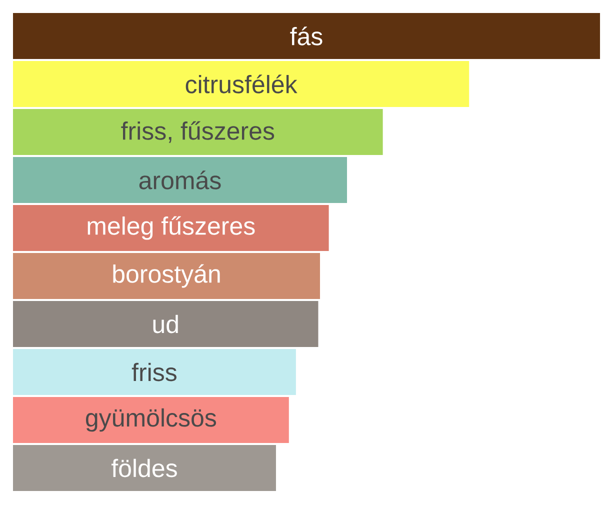 The width and height of the screenshot is (615, 507). I want to click on y-tick-label: fás, so click(306, 36).